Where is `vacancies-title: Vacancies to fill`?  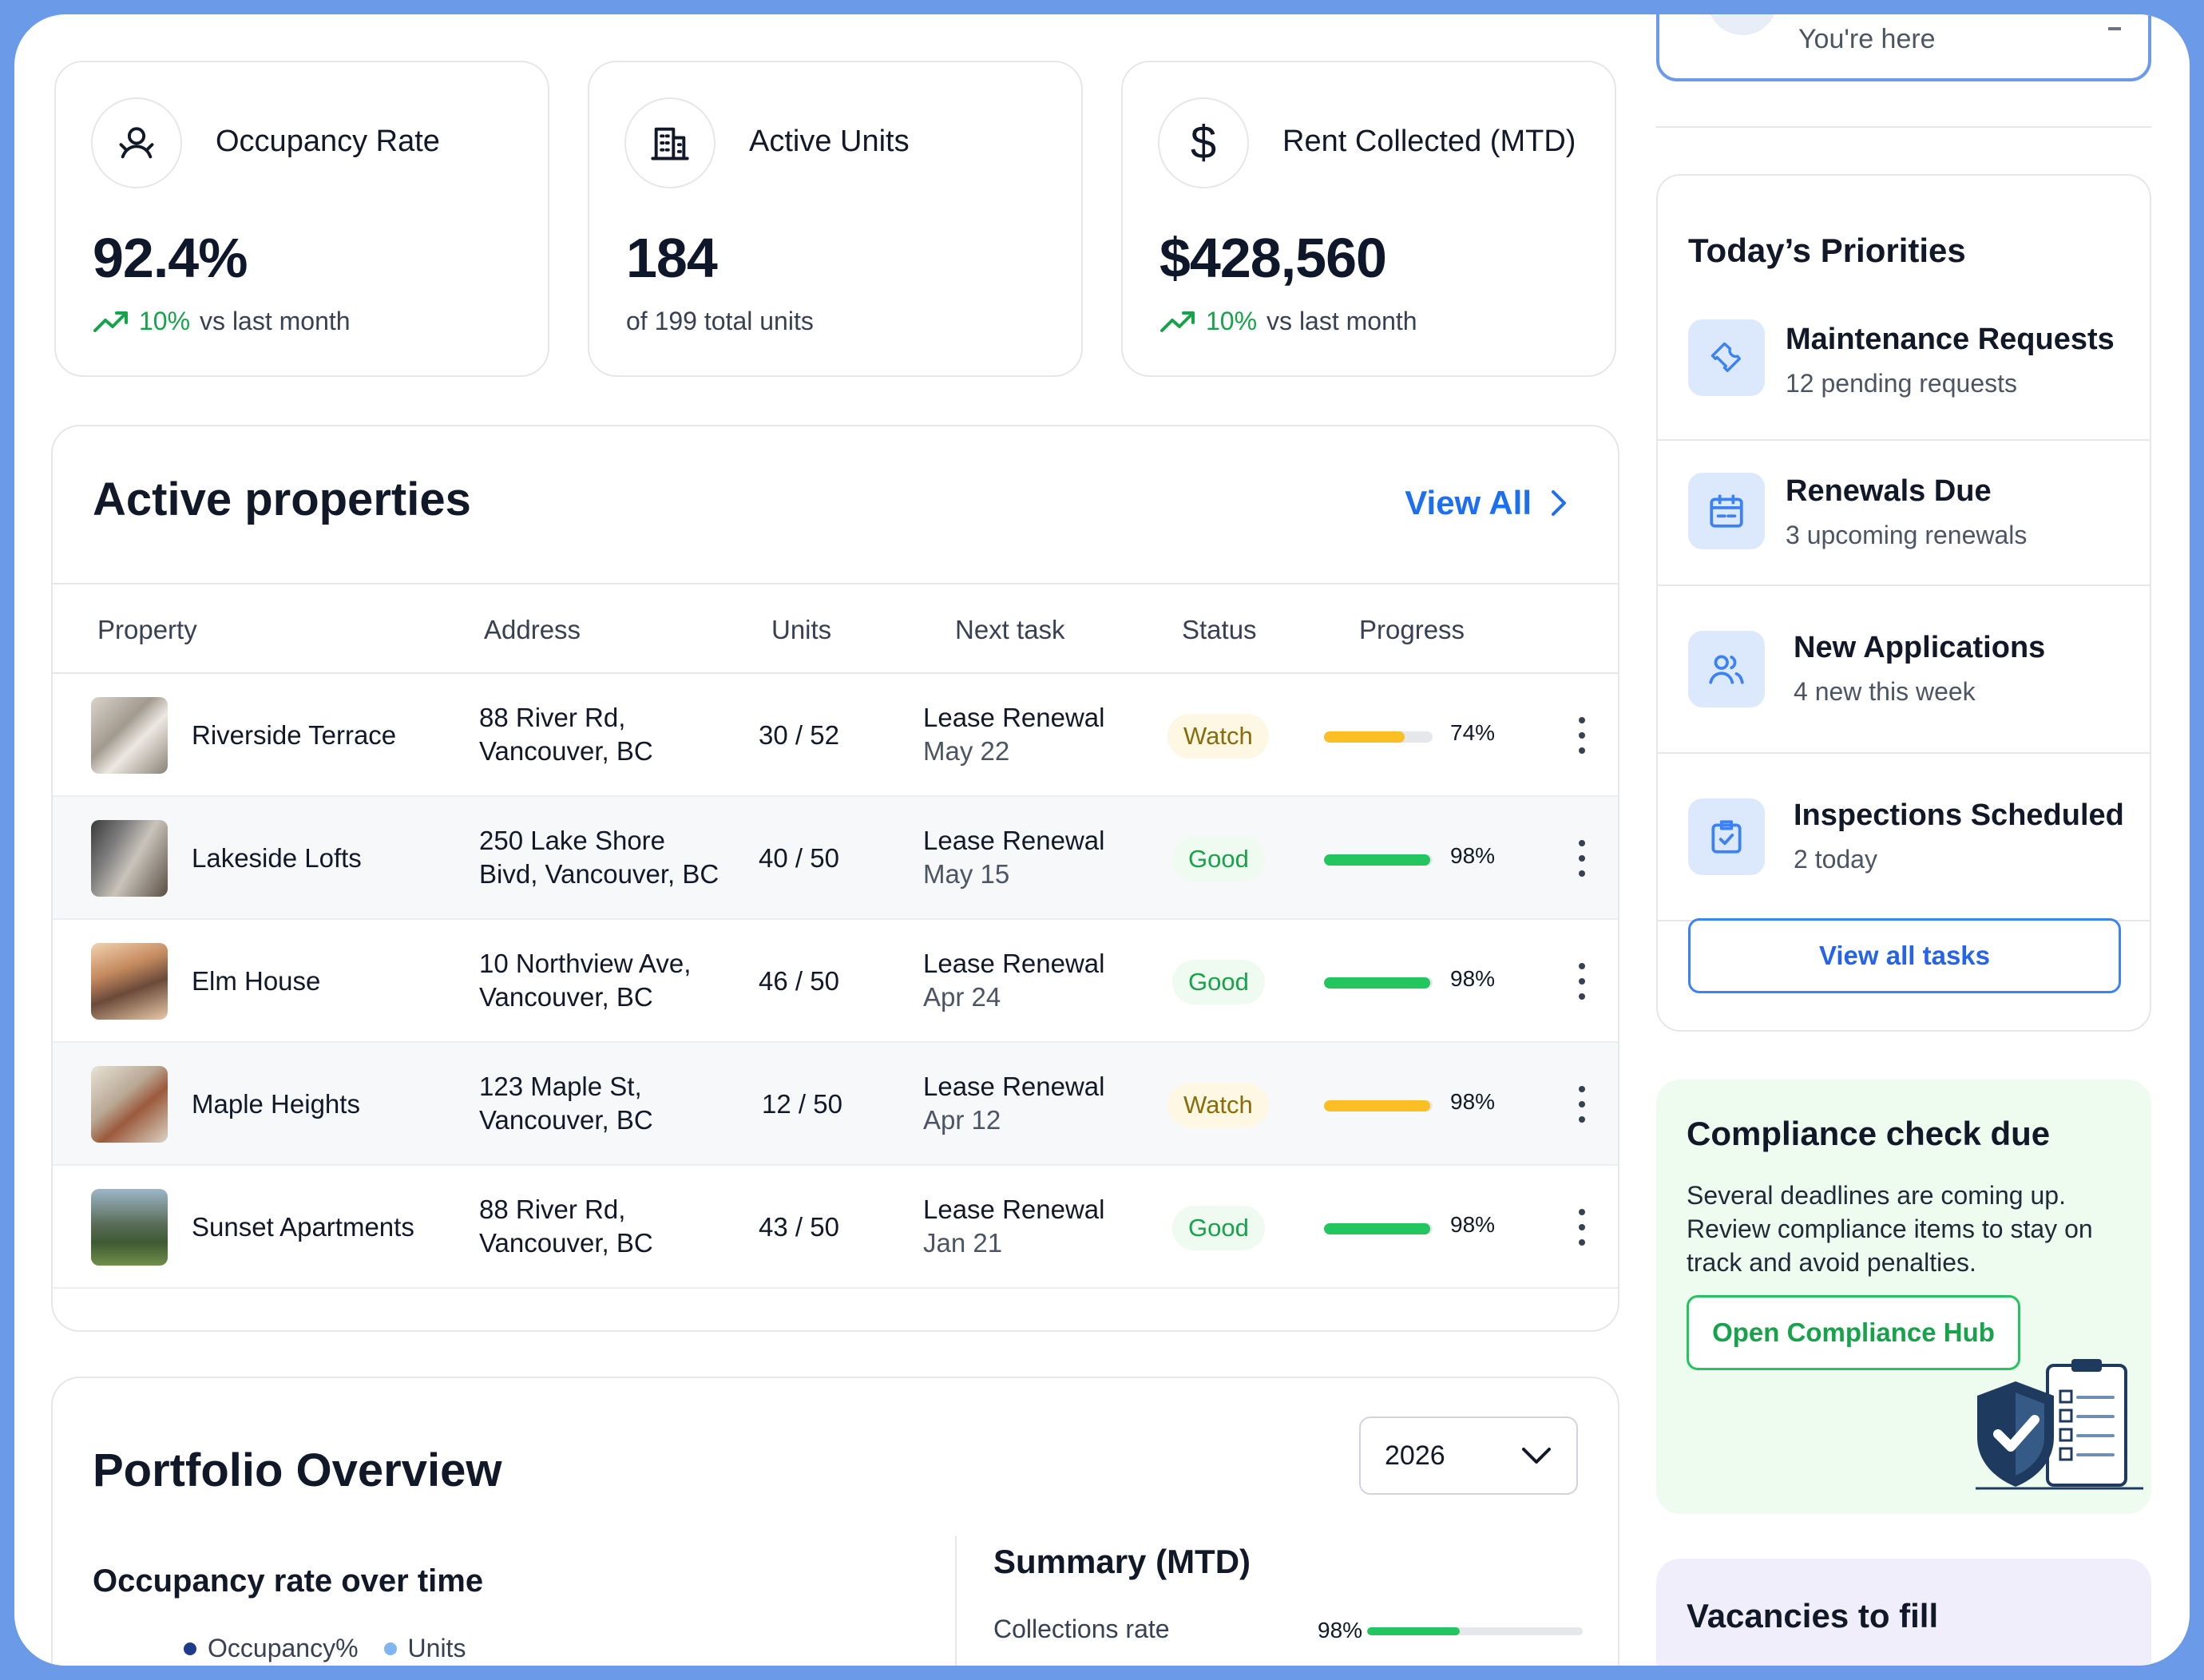
vacancies-title: Vacancies to fill is located at coordinates (1813, 1615).